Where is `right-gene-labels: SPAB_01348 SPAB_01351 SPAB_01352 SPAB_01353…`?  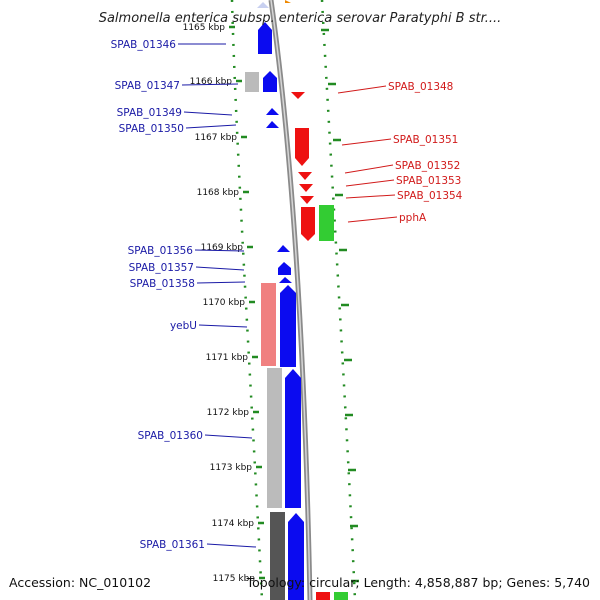 right-gene-labels: SPAB_01348 SPAB_01351 SPAB_01352 SPAB_01353… is located at coordinates (400, 152).